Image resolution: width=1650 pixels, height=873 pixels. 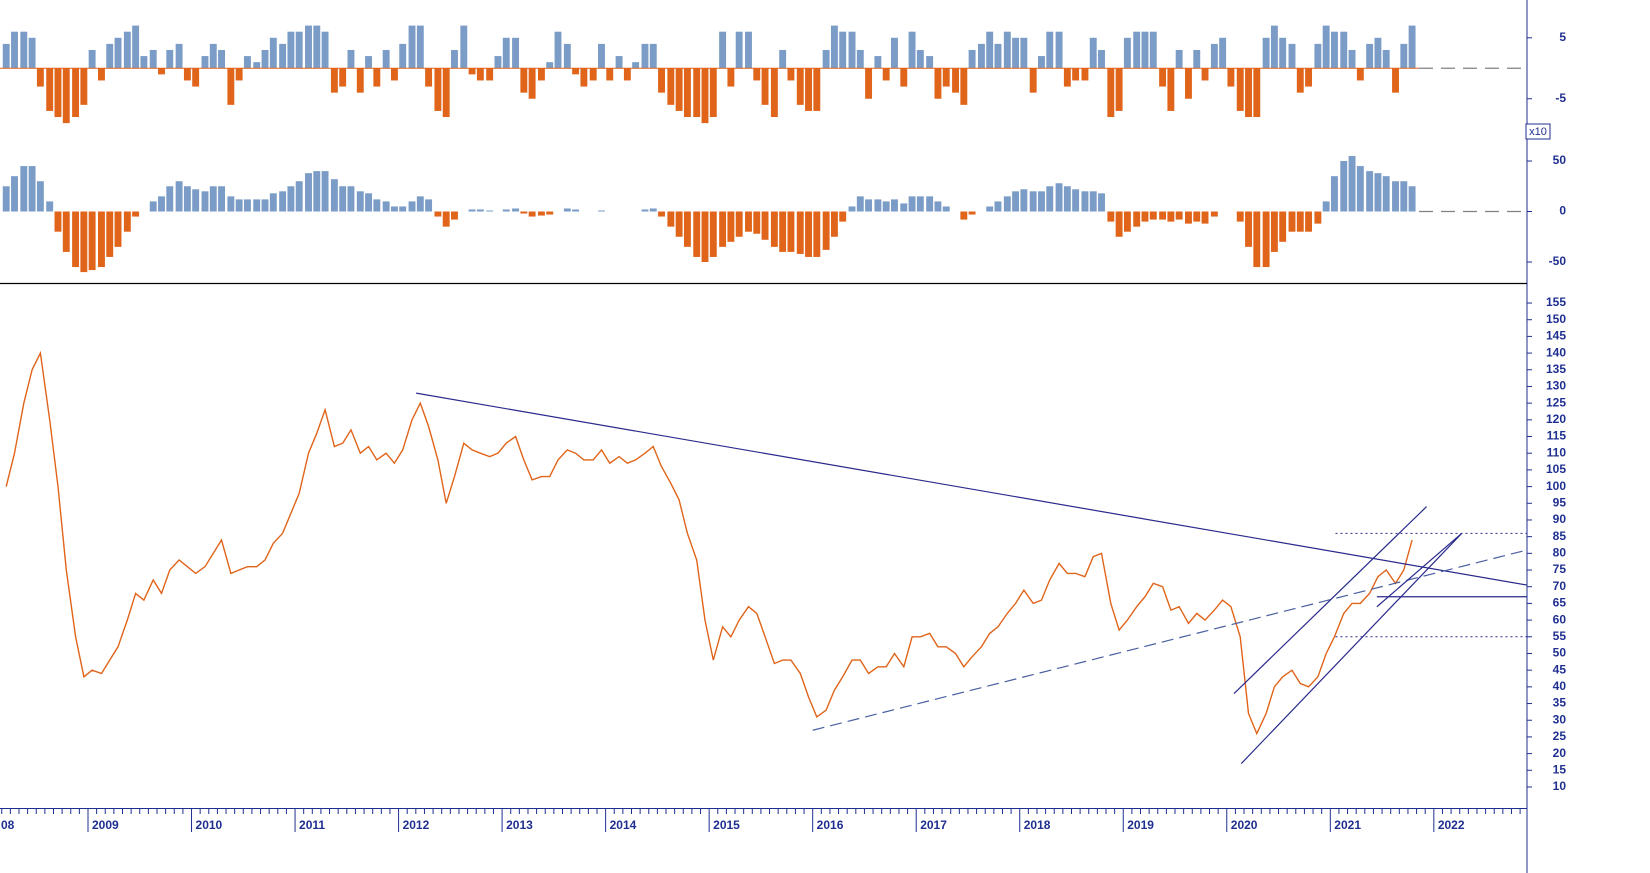 I want to click on y-tick-label: -50, so click(x=1558, y=261).